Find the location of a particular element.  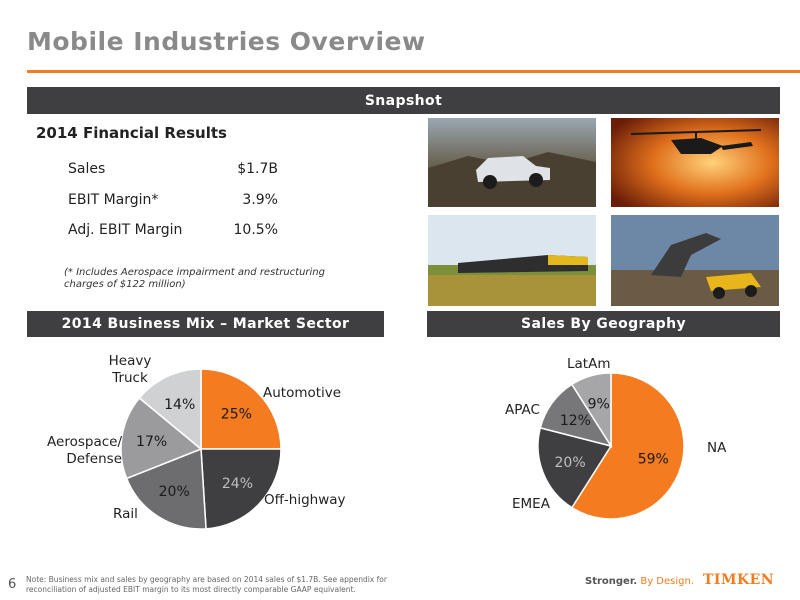

adj-ebit-margin-label: Adj. EBIT Margin is located at coordinates (125, 230).